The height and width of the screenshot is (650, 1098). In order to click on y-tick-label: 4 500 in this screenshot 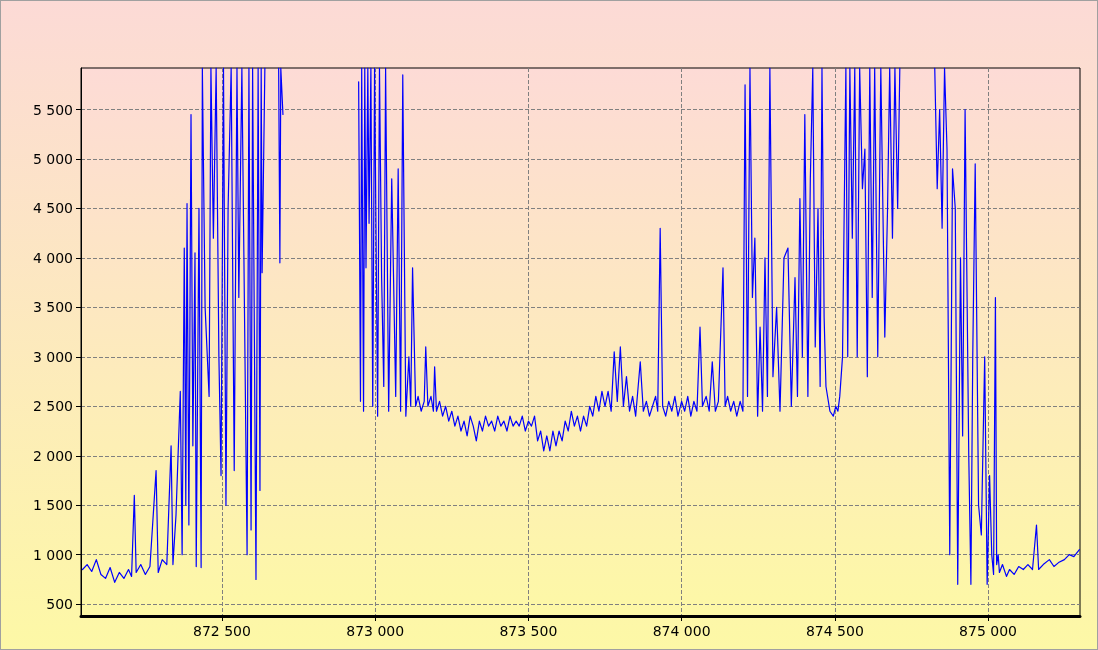, I will do `click(52, 208)`.